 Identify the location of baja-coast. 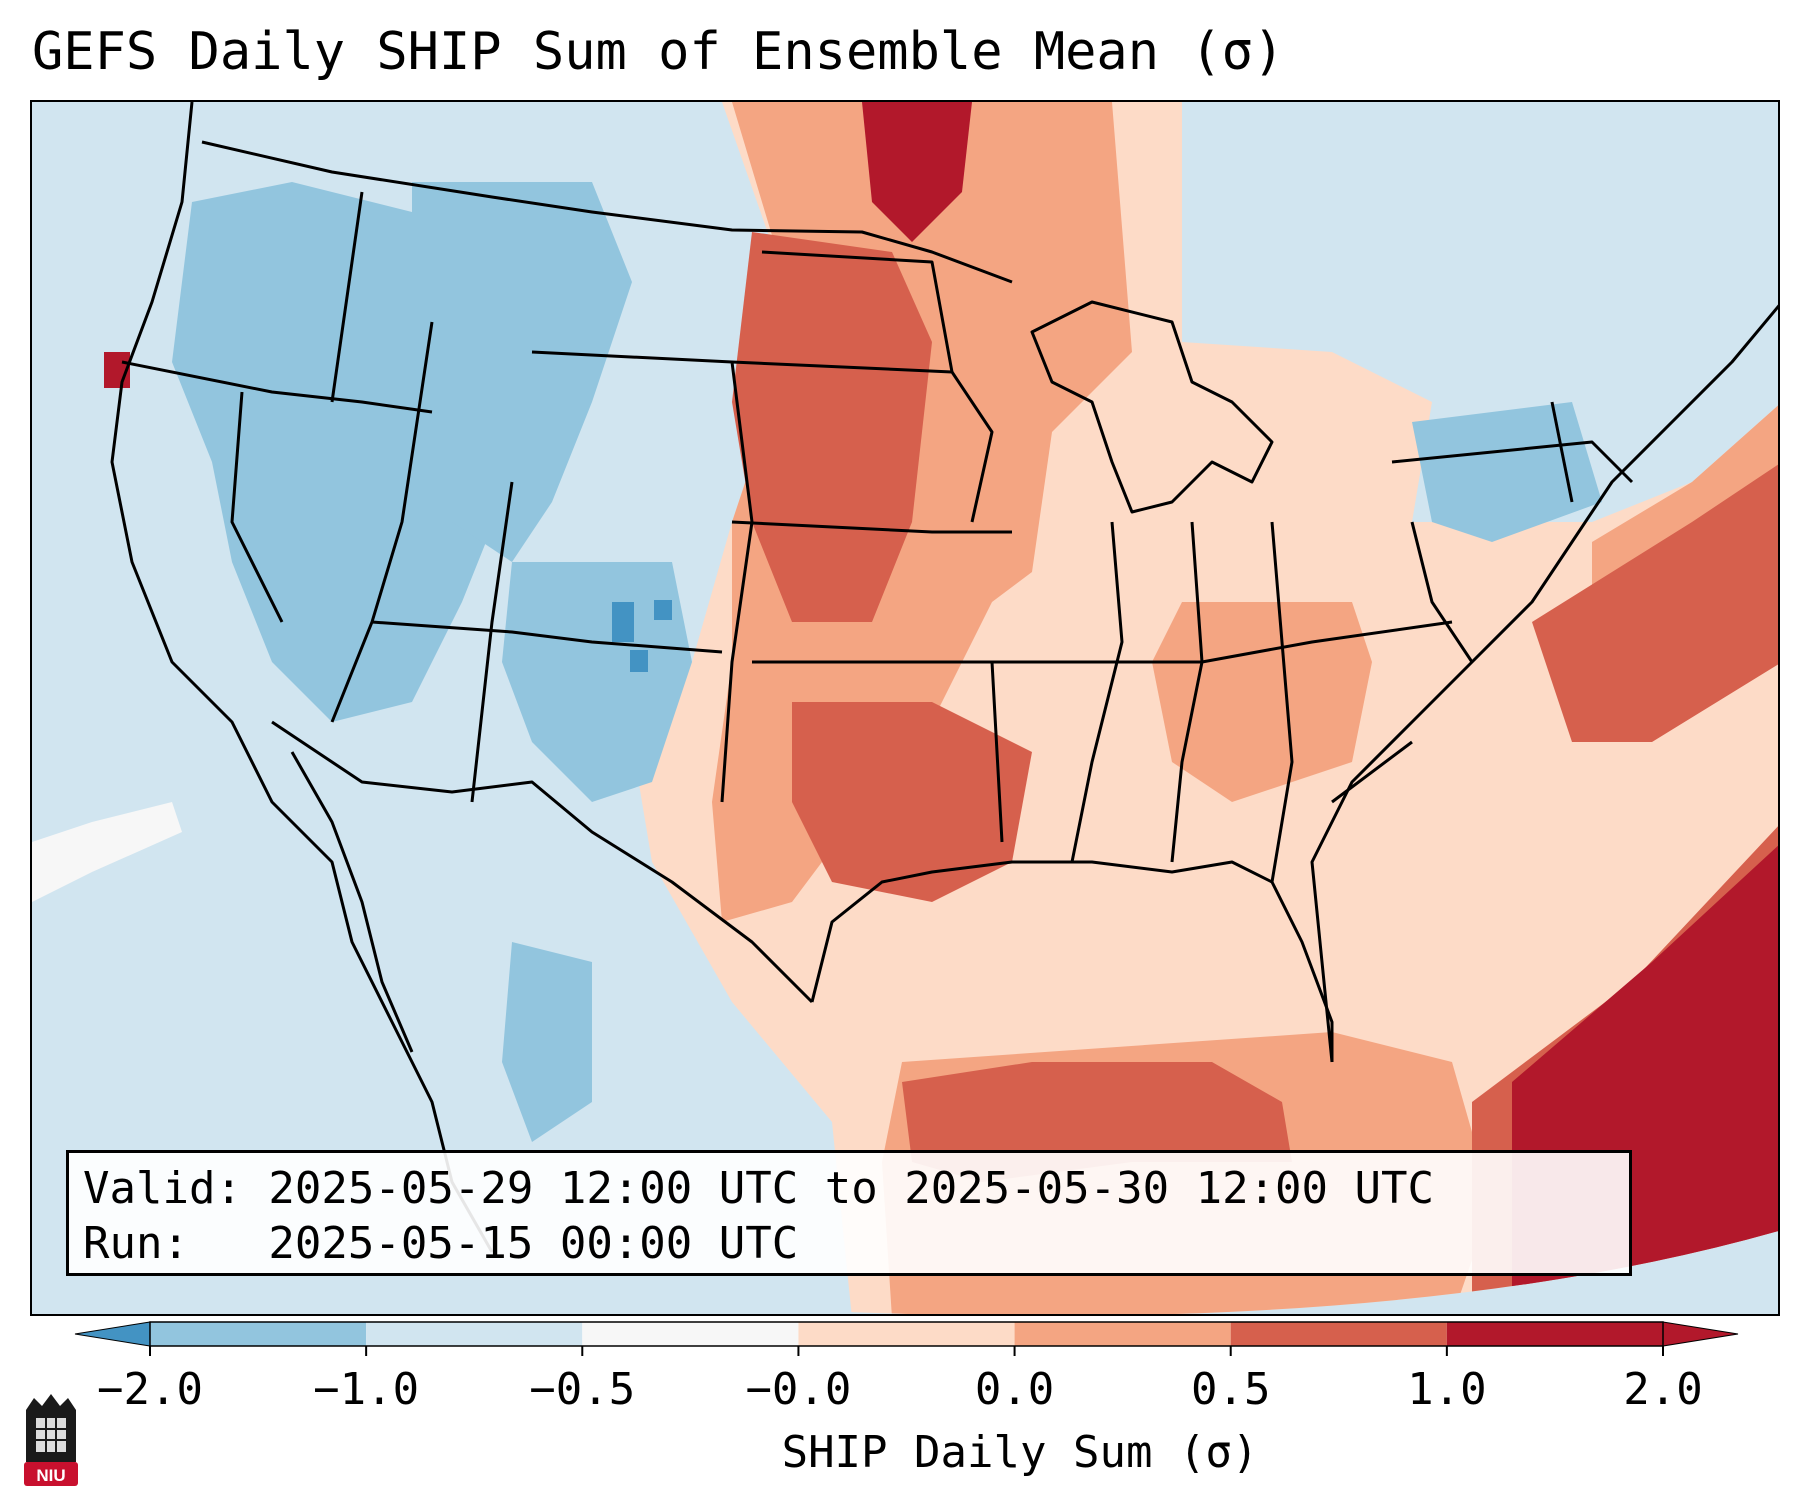
(352, 902).